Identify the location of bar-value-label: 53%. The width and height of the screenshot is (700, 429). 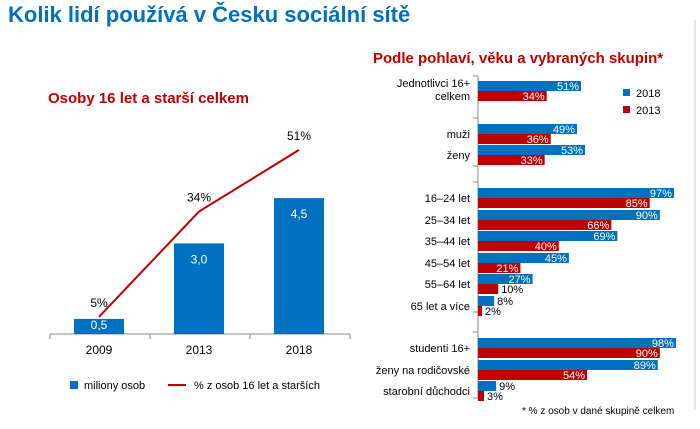
(572, 151).